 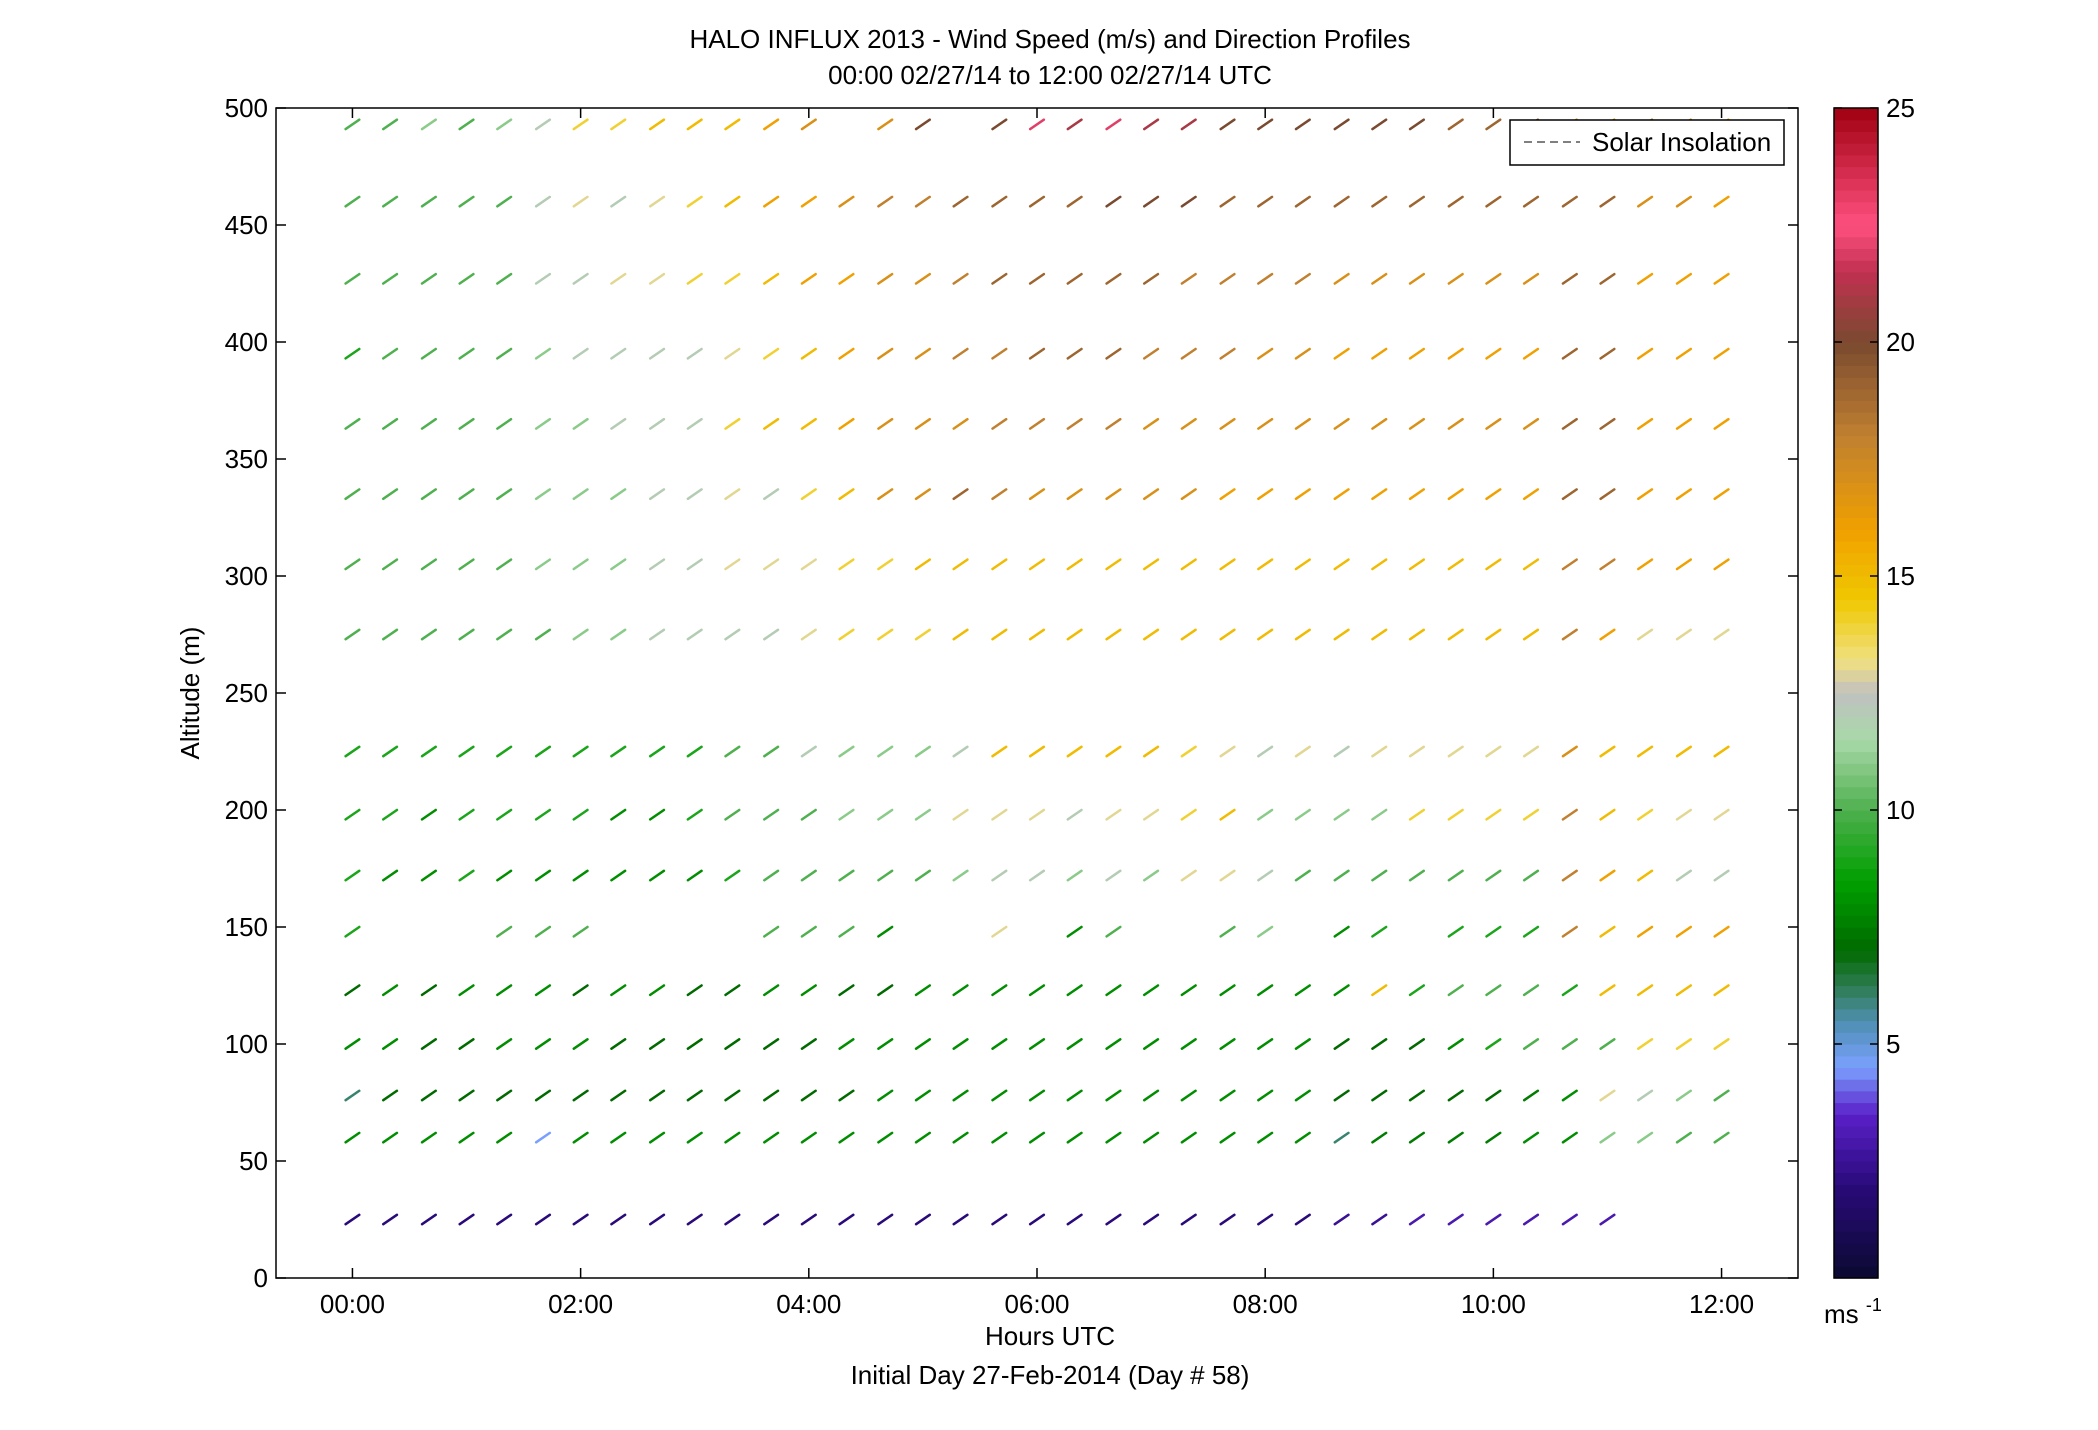 What do you see at coordinates (246, 225) in the screenshot?
I see `y-tick-label: 450` at bounding box center [246, 225].